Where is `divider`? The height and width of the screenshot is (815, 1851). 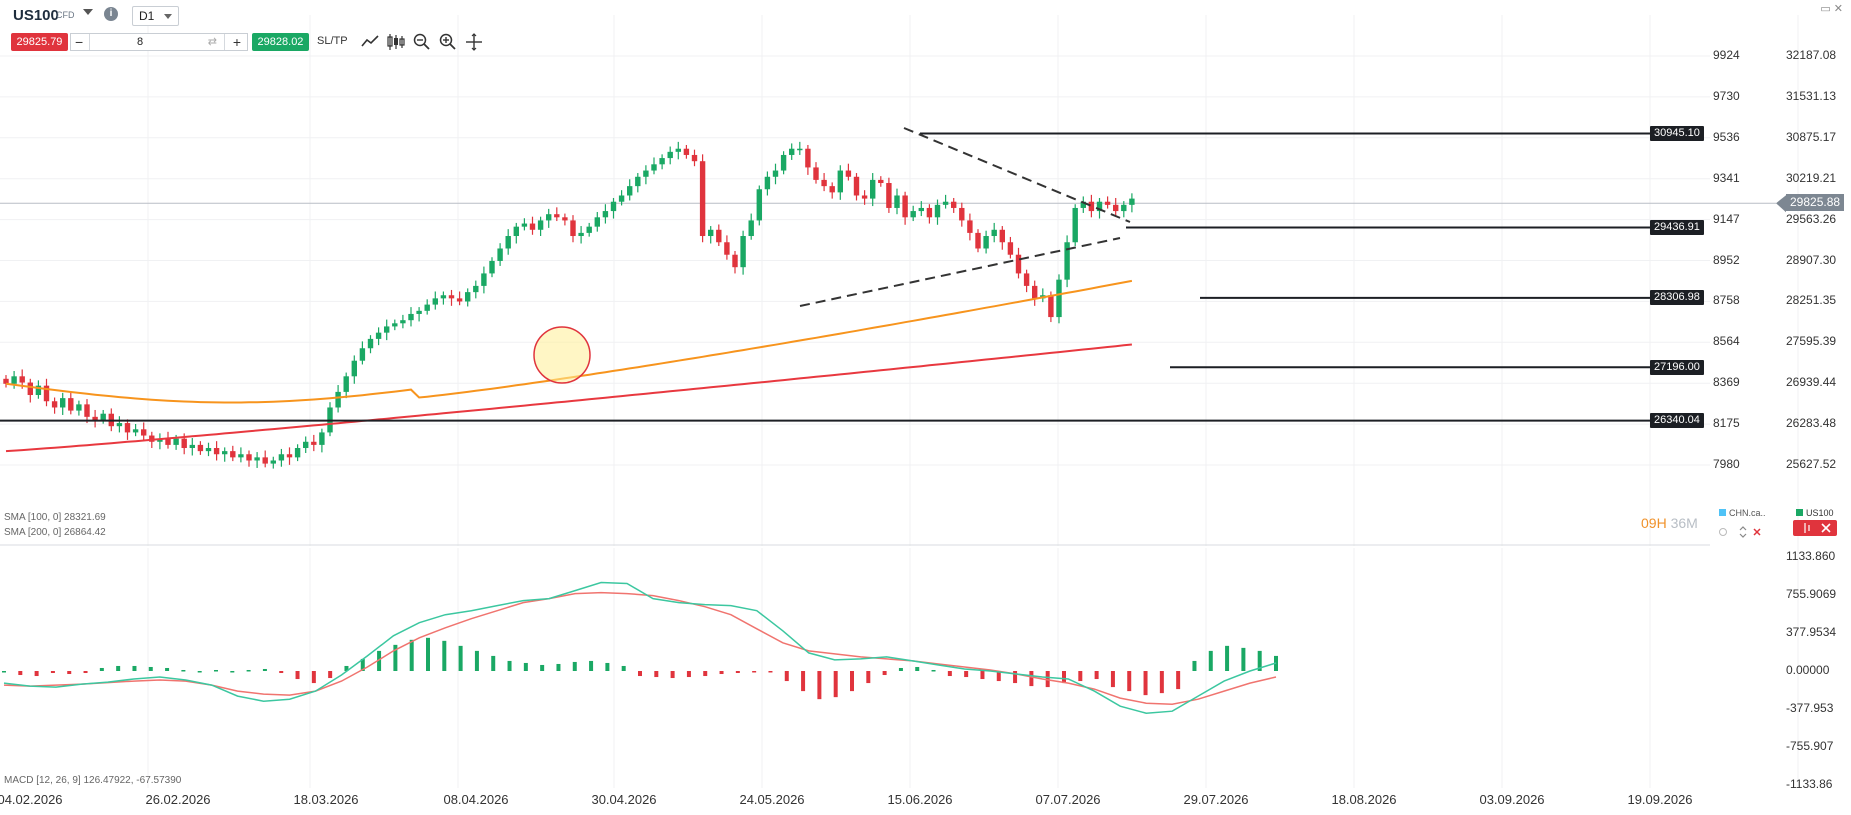
divider is located at coordinates (224, 42).